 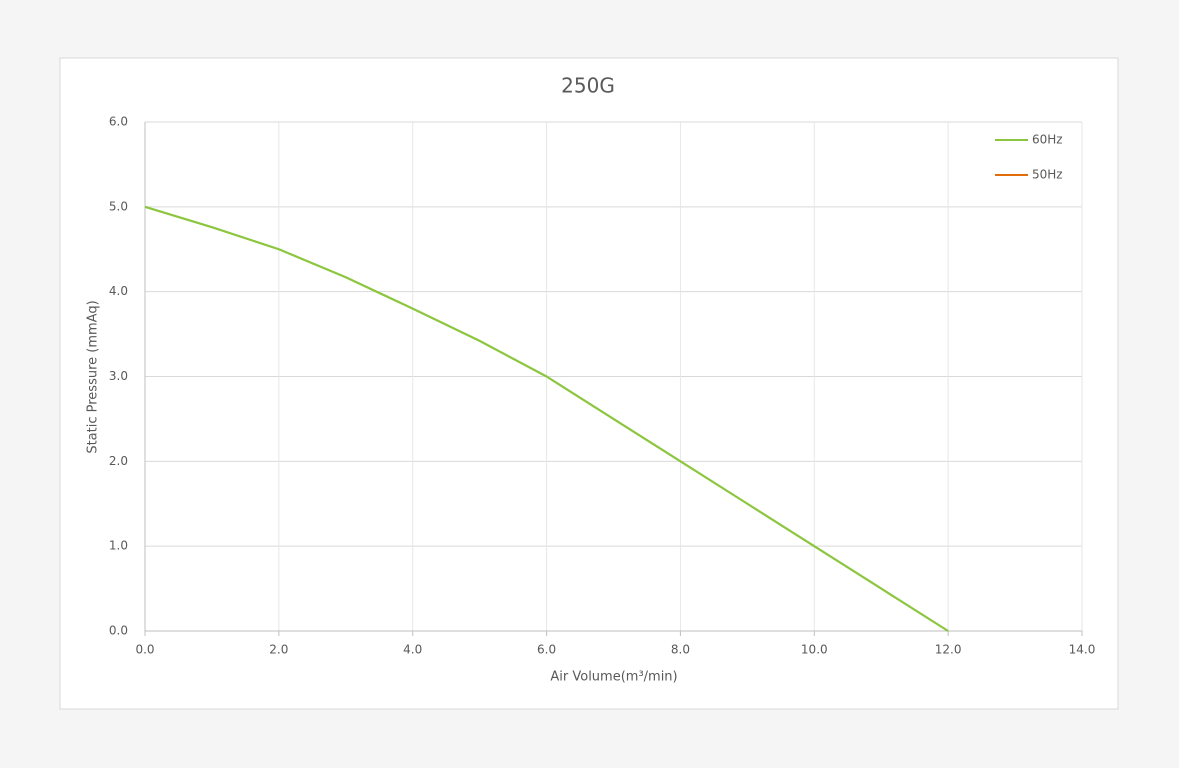 What do you see at coordinates (118, 291) in the screenshot?
I see `y-tick-label: 4.0` at bounding box center [118, 291].